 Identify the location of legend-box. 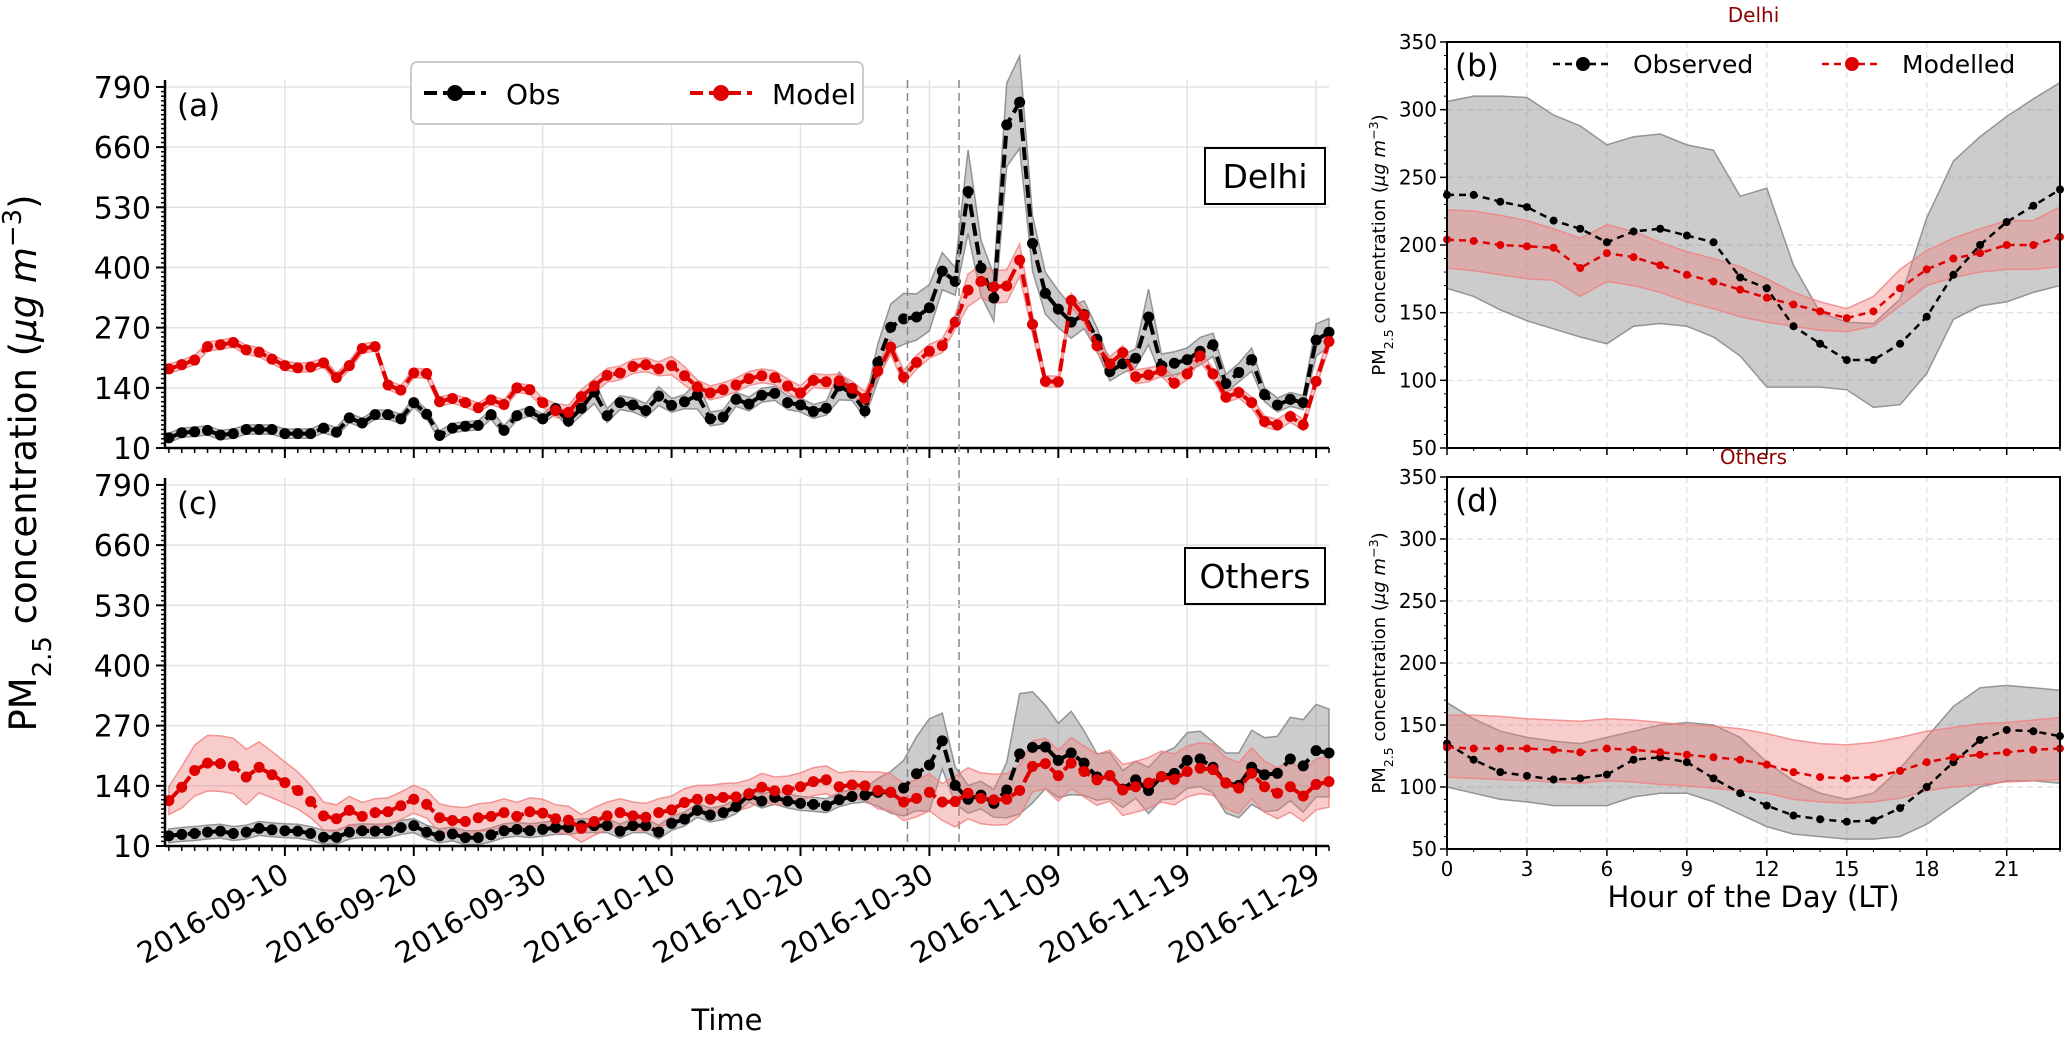
(637, 93).